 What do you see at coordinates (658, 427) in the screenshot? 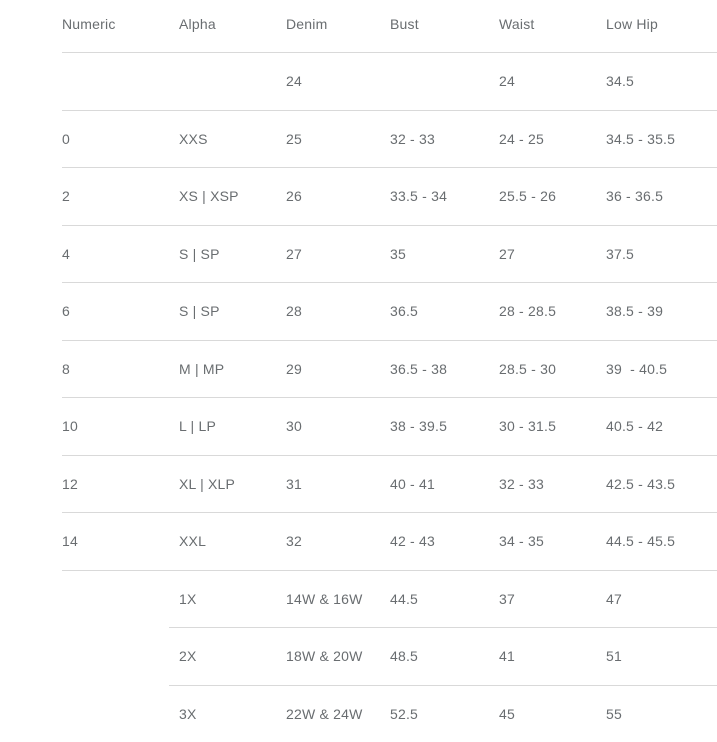
I see `table-cell: 40.5 - 42` at bounding box center [658, 427].